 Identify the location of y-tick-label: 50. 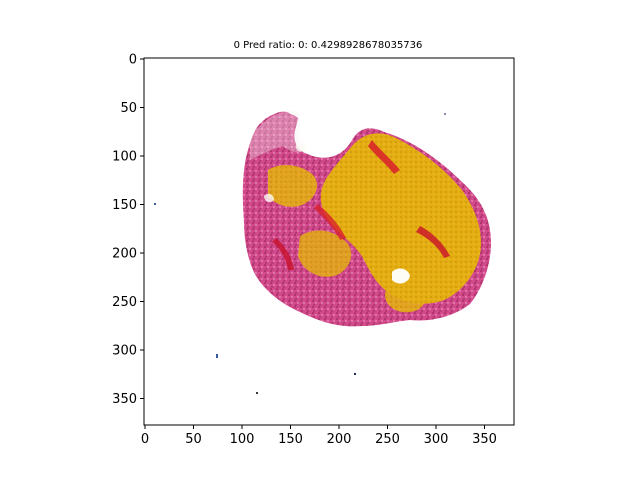
(128, 108).